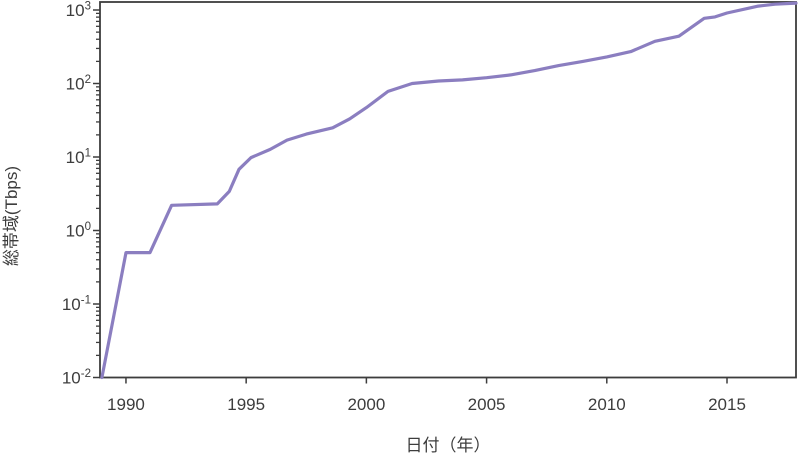 This screenshot has width=800, height=460. Describe the element at coordinates (126, 404) in the screenshot. I see `x-tick-label: 1990` at that location.